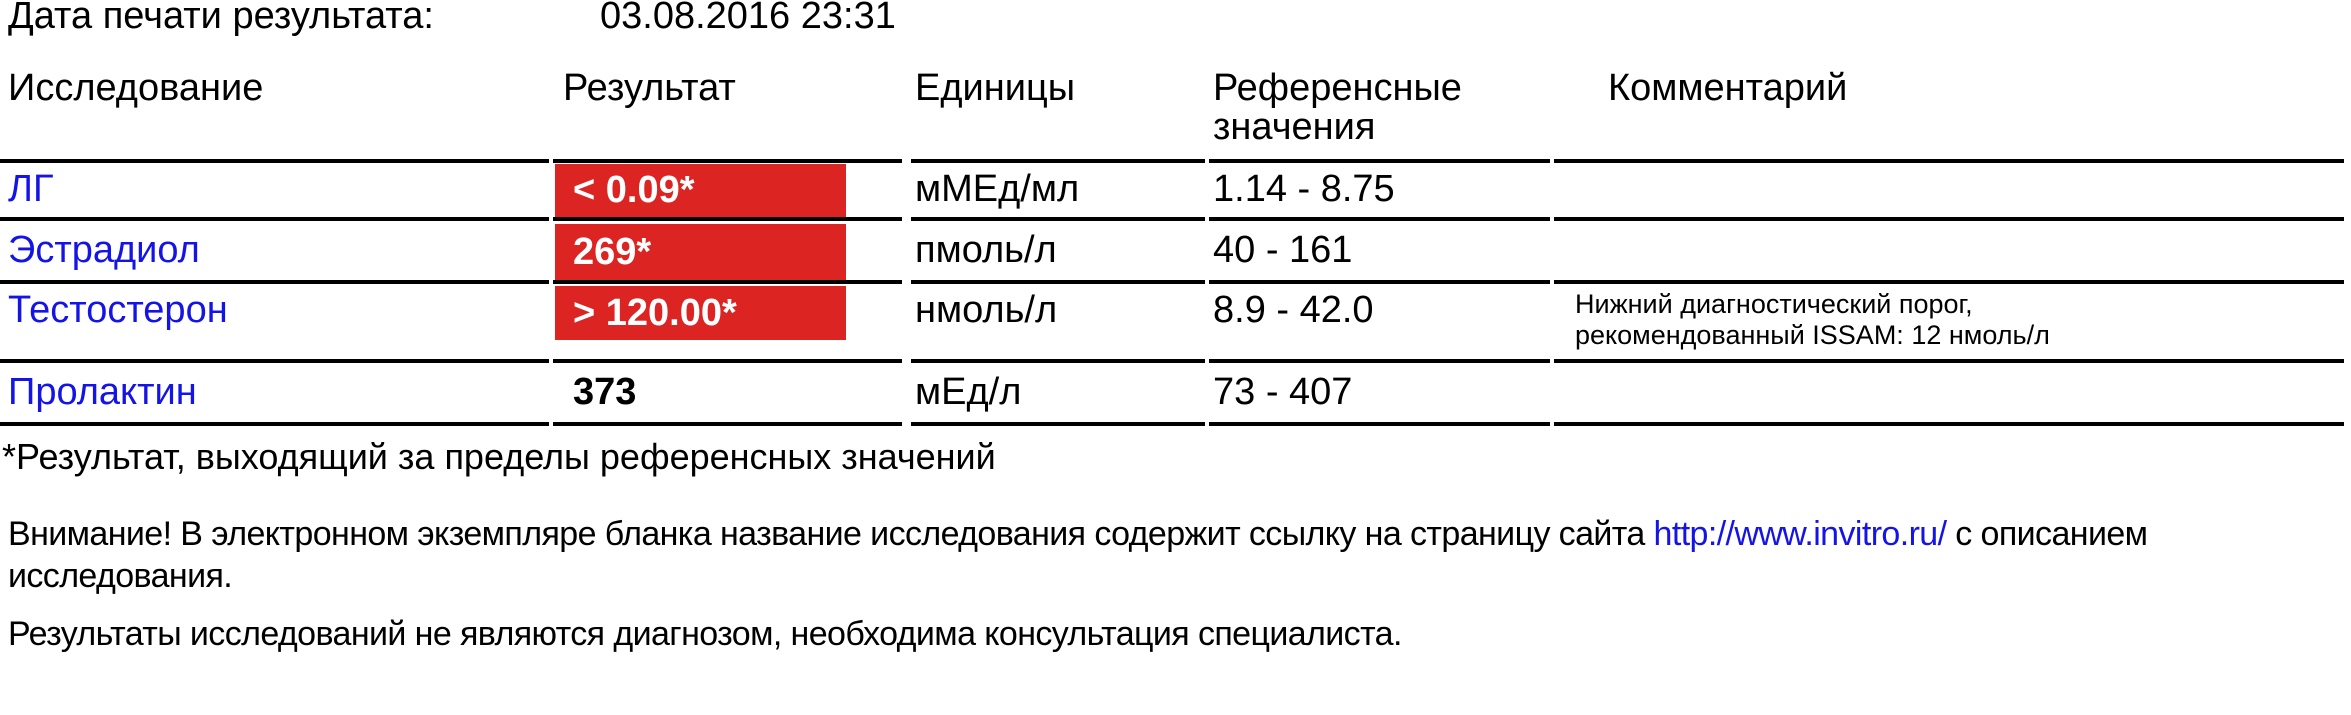 The height and width of the screenshot is (715, 2351). Describe the element at coordinates (1812, 335) in the screenshot. I see `comment-text-line2: рекомендованный ISSAM: 12 нмоль/л` at that location.